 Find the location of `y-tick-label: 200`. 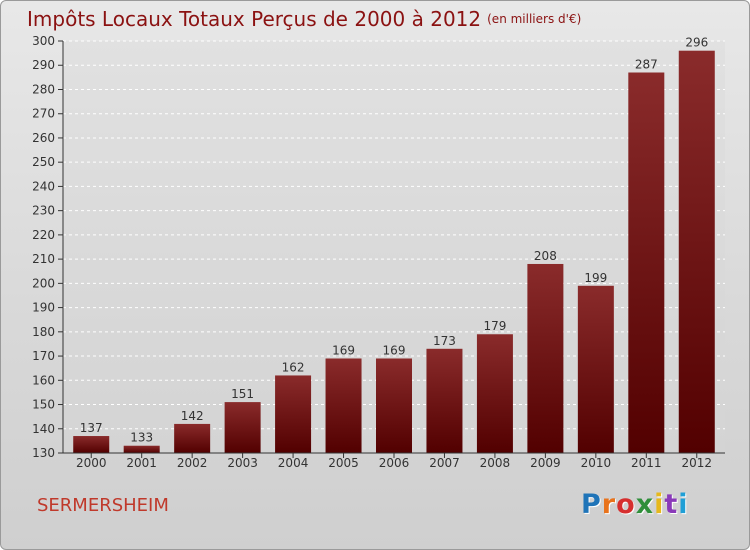

y-tick-label: 200 is located at coordinates (43, 283).